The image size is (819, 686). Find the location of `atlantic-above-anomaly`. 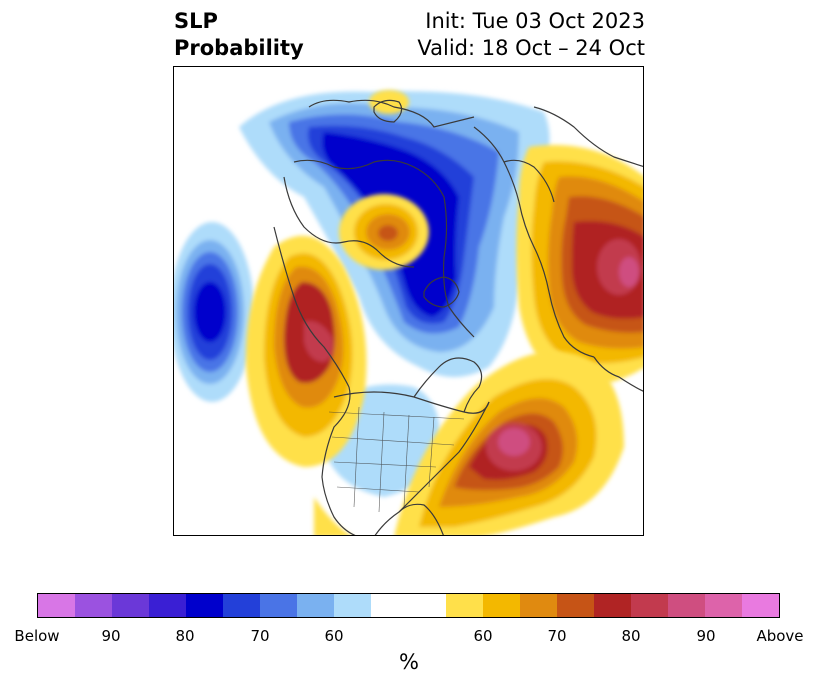

atlantic-above-anomaly is located at coordinates (469, 443).